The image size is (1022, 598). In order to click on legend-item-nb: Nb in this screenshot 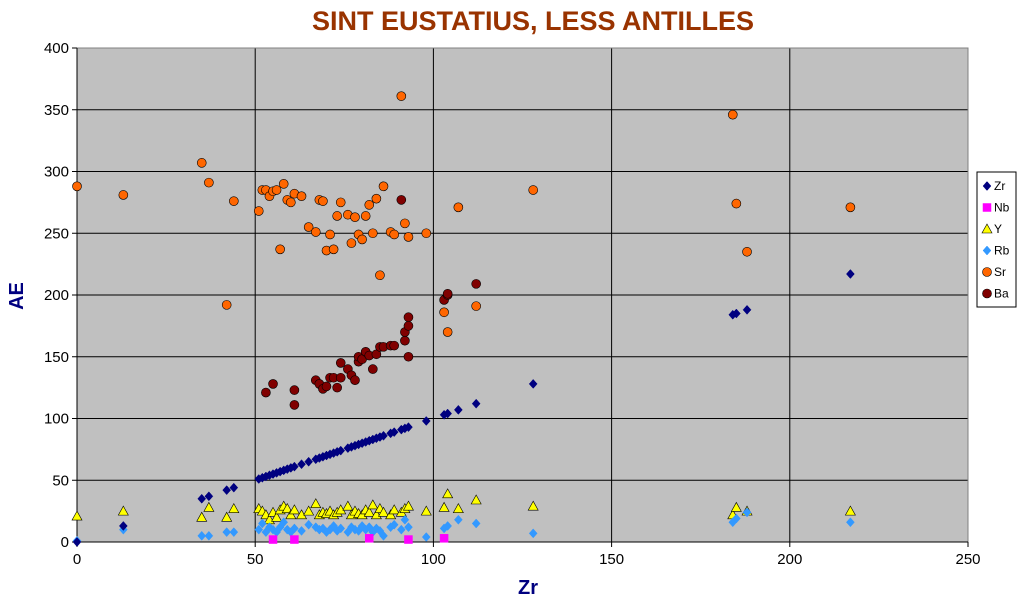, I will do `click(996, 208)`.